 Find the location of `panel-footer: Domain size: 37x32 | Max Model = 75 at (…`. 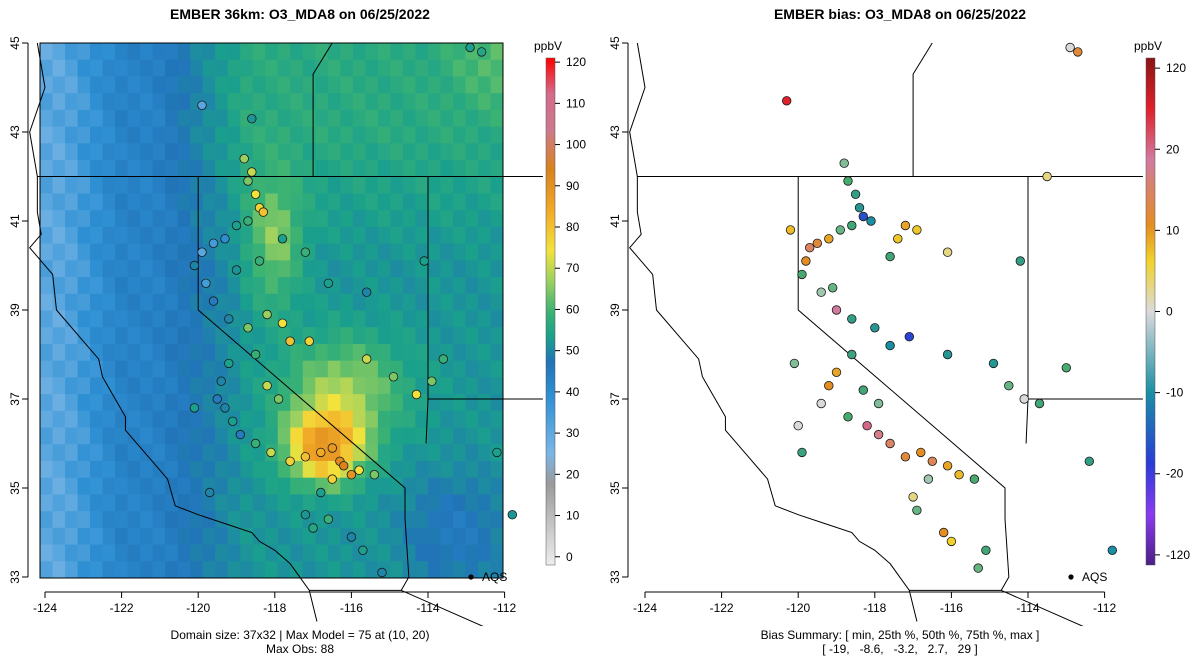

panel-footer: Domain size: 37x32 | Max Model = 75 at (… is located at coordinates (300, 642).